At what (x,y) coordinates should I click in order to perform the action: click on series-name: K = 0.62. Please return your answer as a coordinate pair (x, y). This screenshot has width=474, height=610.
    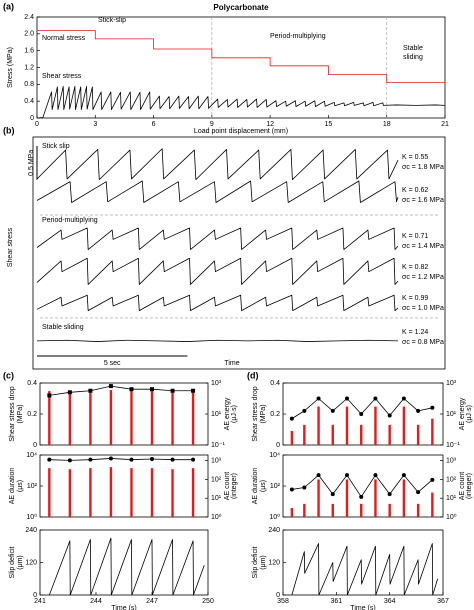
    Looking at the image, I should click on (415, 190).